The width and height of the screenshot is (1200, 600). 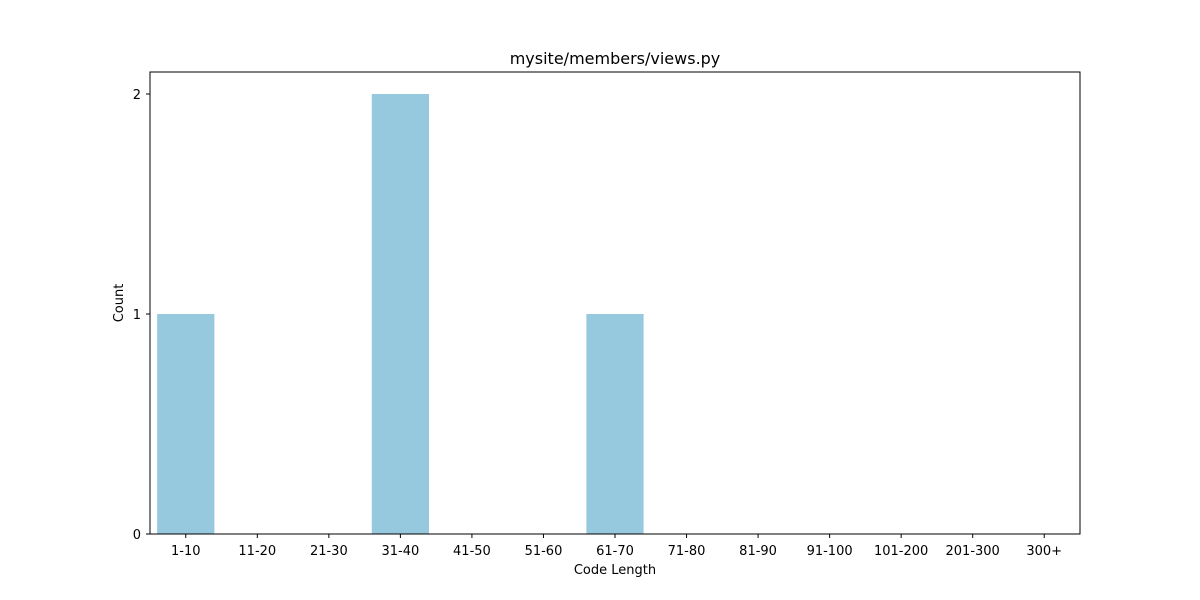 I want to click on x-tick-label: 51-60, so click(x=544, y=551).